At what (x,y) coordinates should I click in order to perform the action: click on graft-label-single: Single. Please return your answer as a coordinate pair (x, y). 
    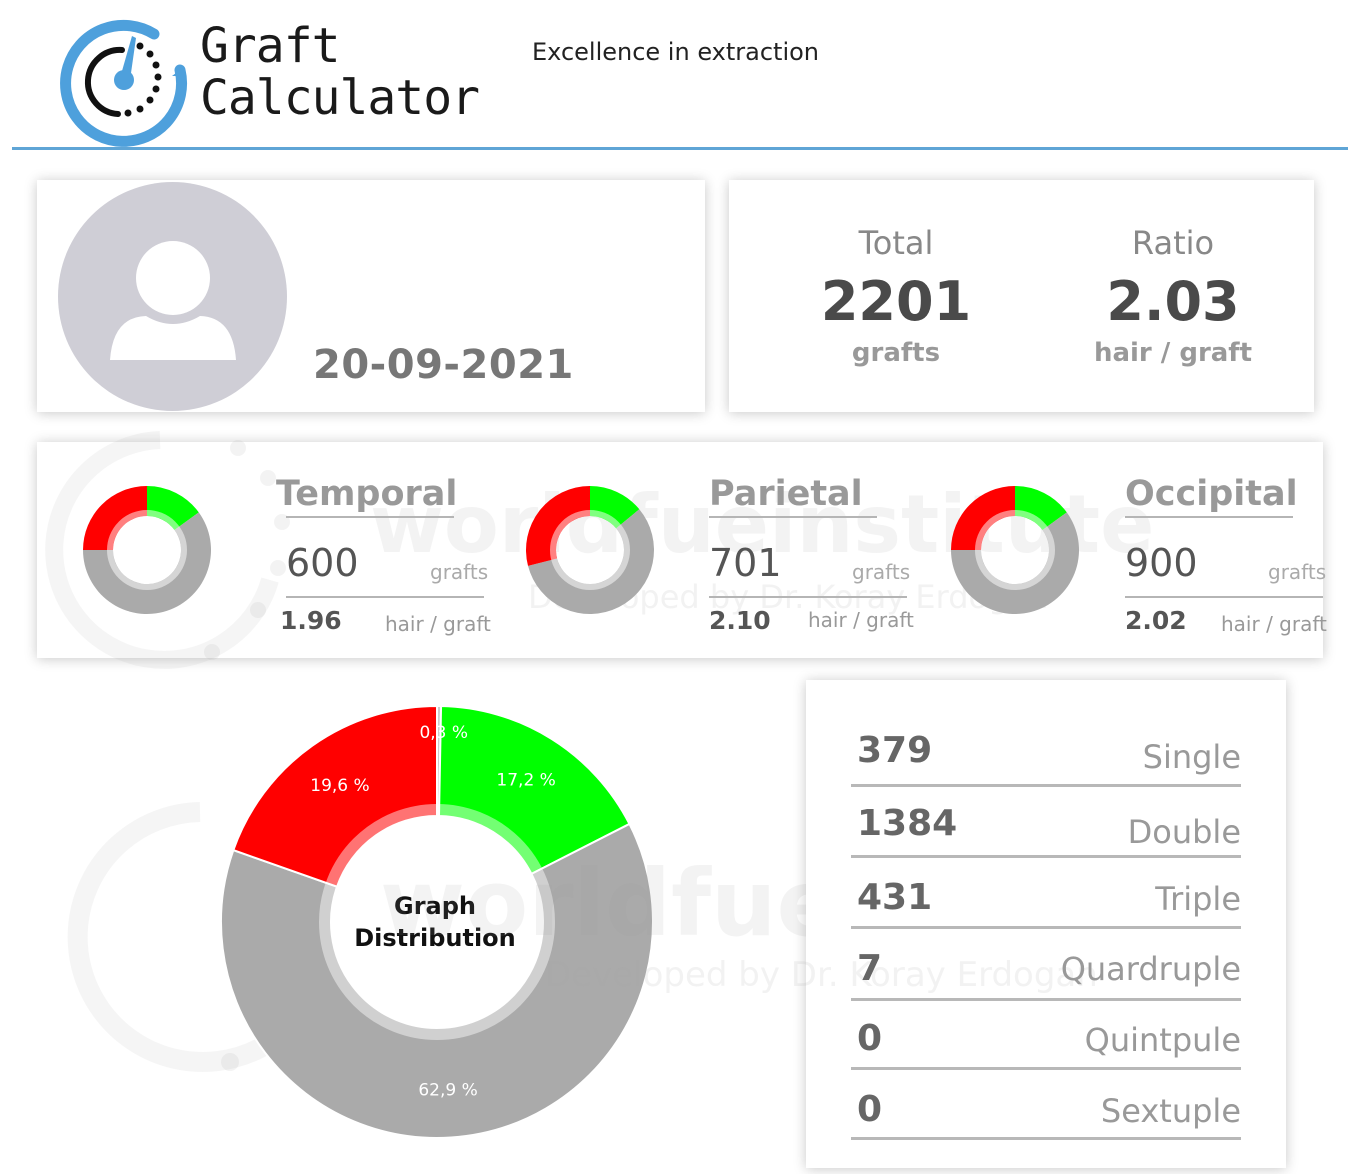
    Looking at the image, I should click on (1191, 757).